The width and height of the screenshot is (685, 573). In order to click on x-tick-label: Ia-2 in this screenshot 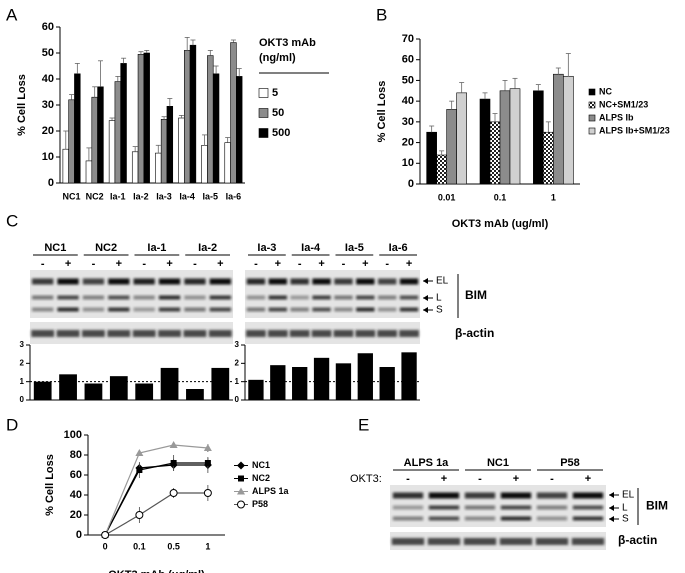, I will do `click(141, 196)`.